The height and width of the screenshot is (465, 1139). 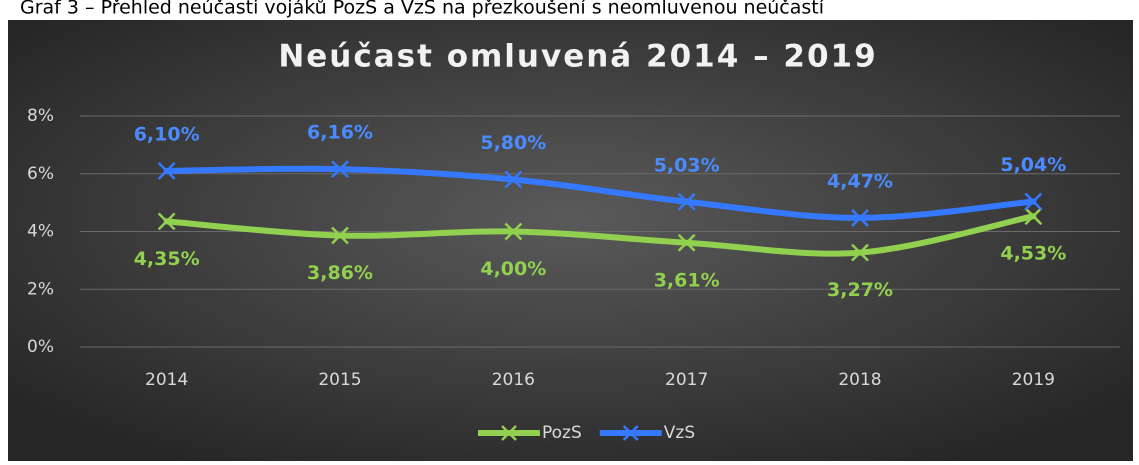 I want to click on data-label: 5,04%, so click(x=1033, y=165).